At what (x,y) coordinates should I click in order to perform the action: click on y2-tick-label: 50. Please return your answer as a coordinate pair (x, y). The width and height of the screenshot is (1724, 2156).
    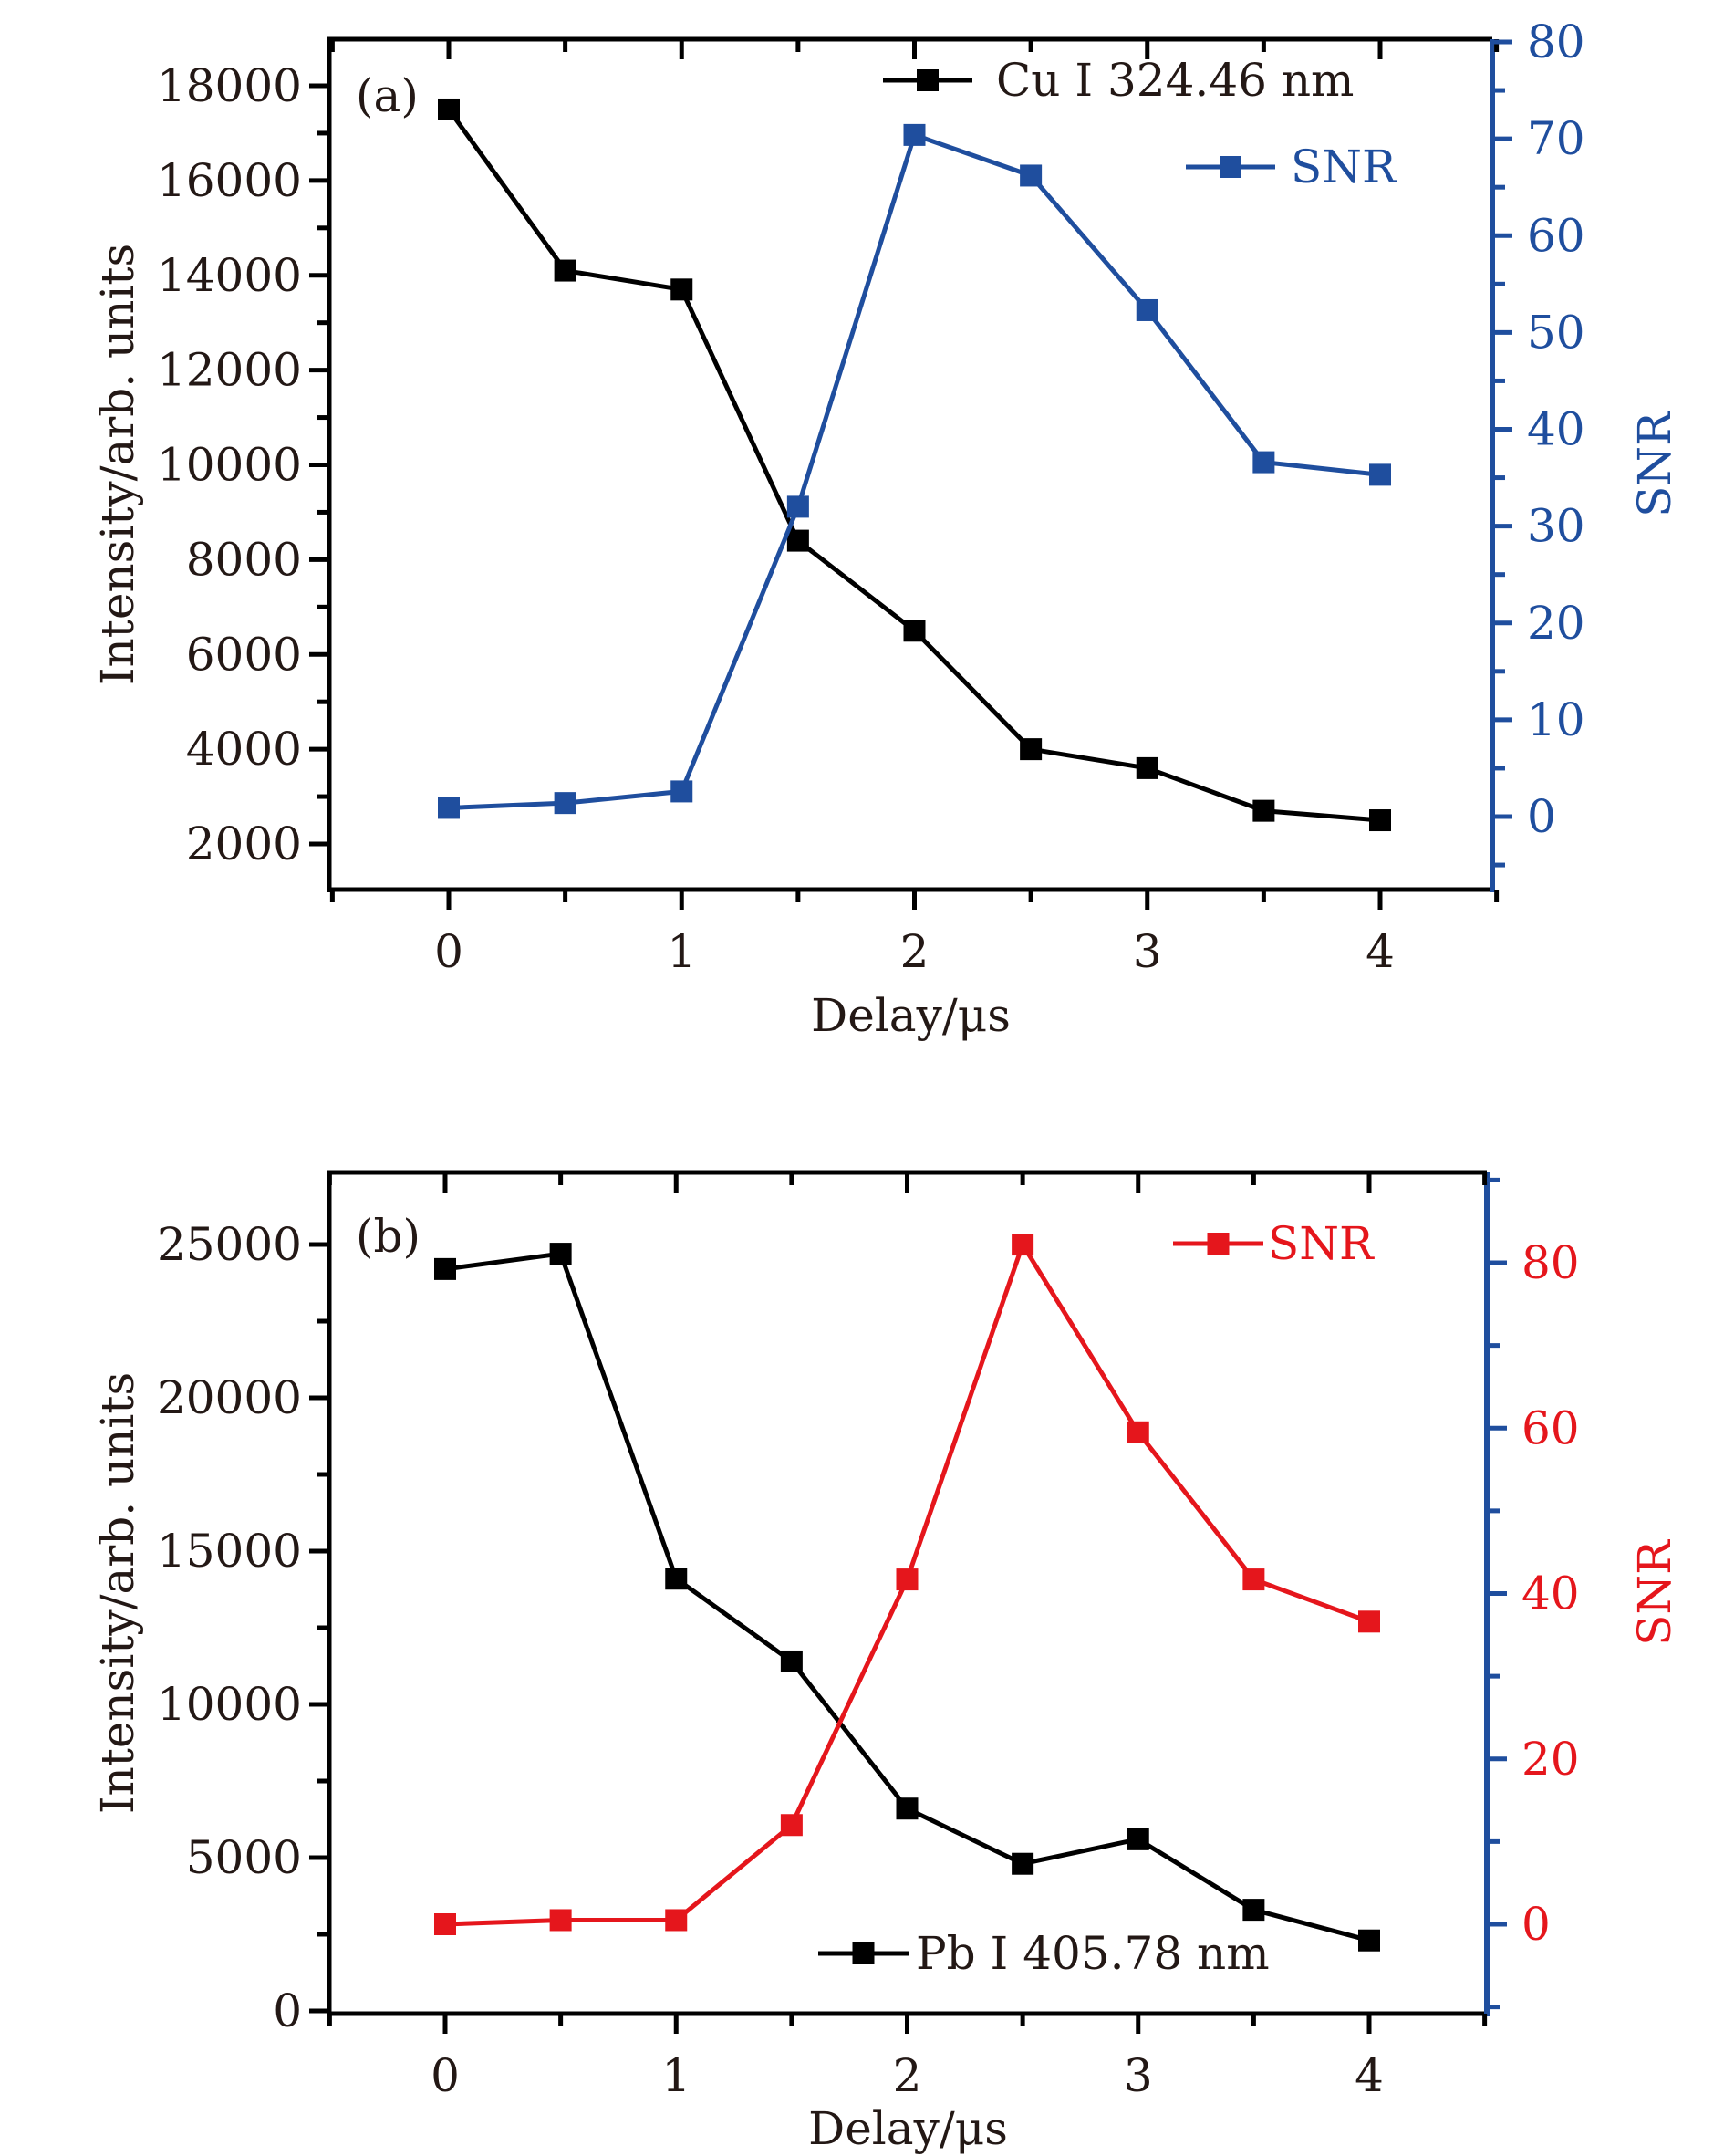
    Looking at the image, I should click on (1556, 332).